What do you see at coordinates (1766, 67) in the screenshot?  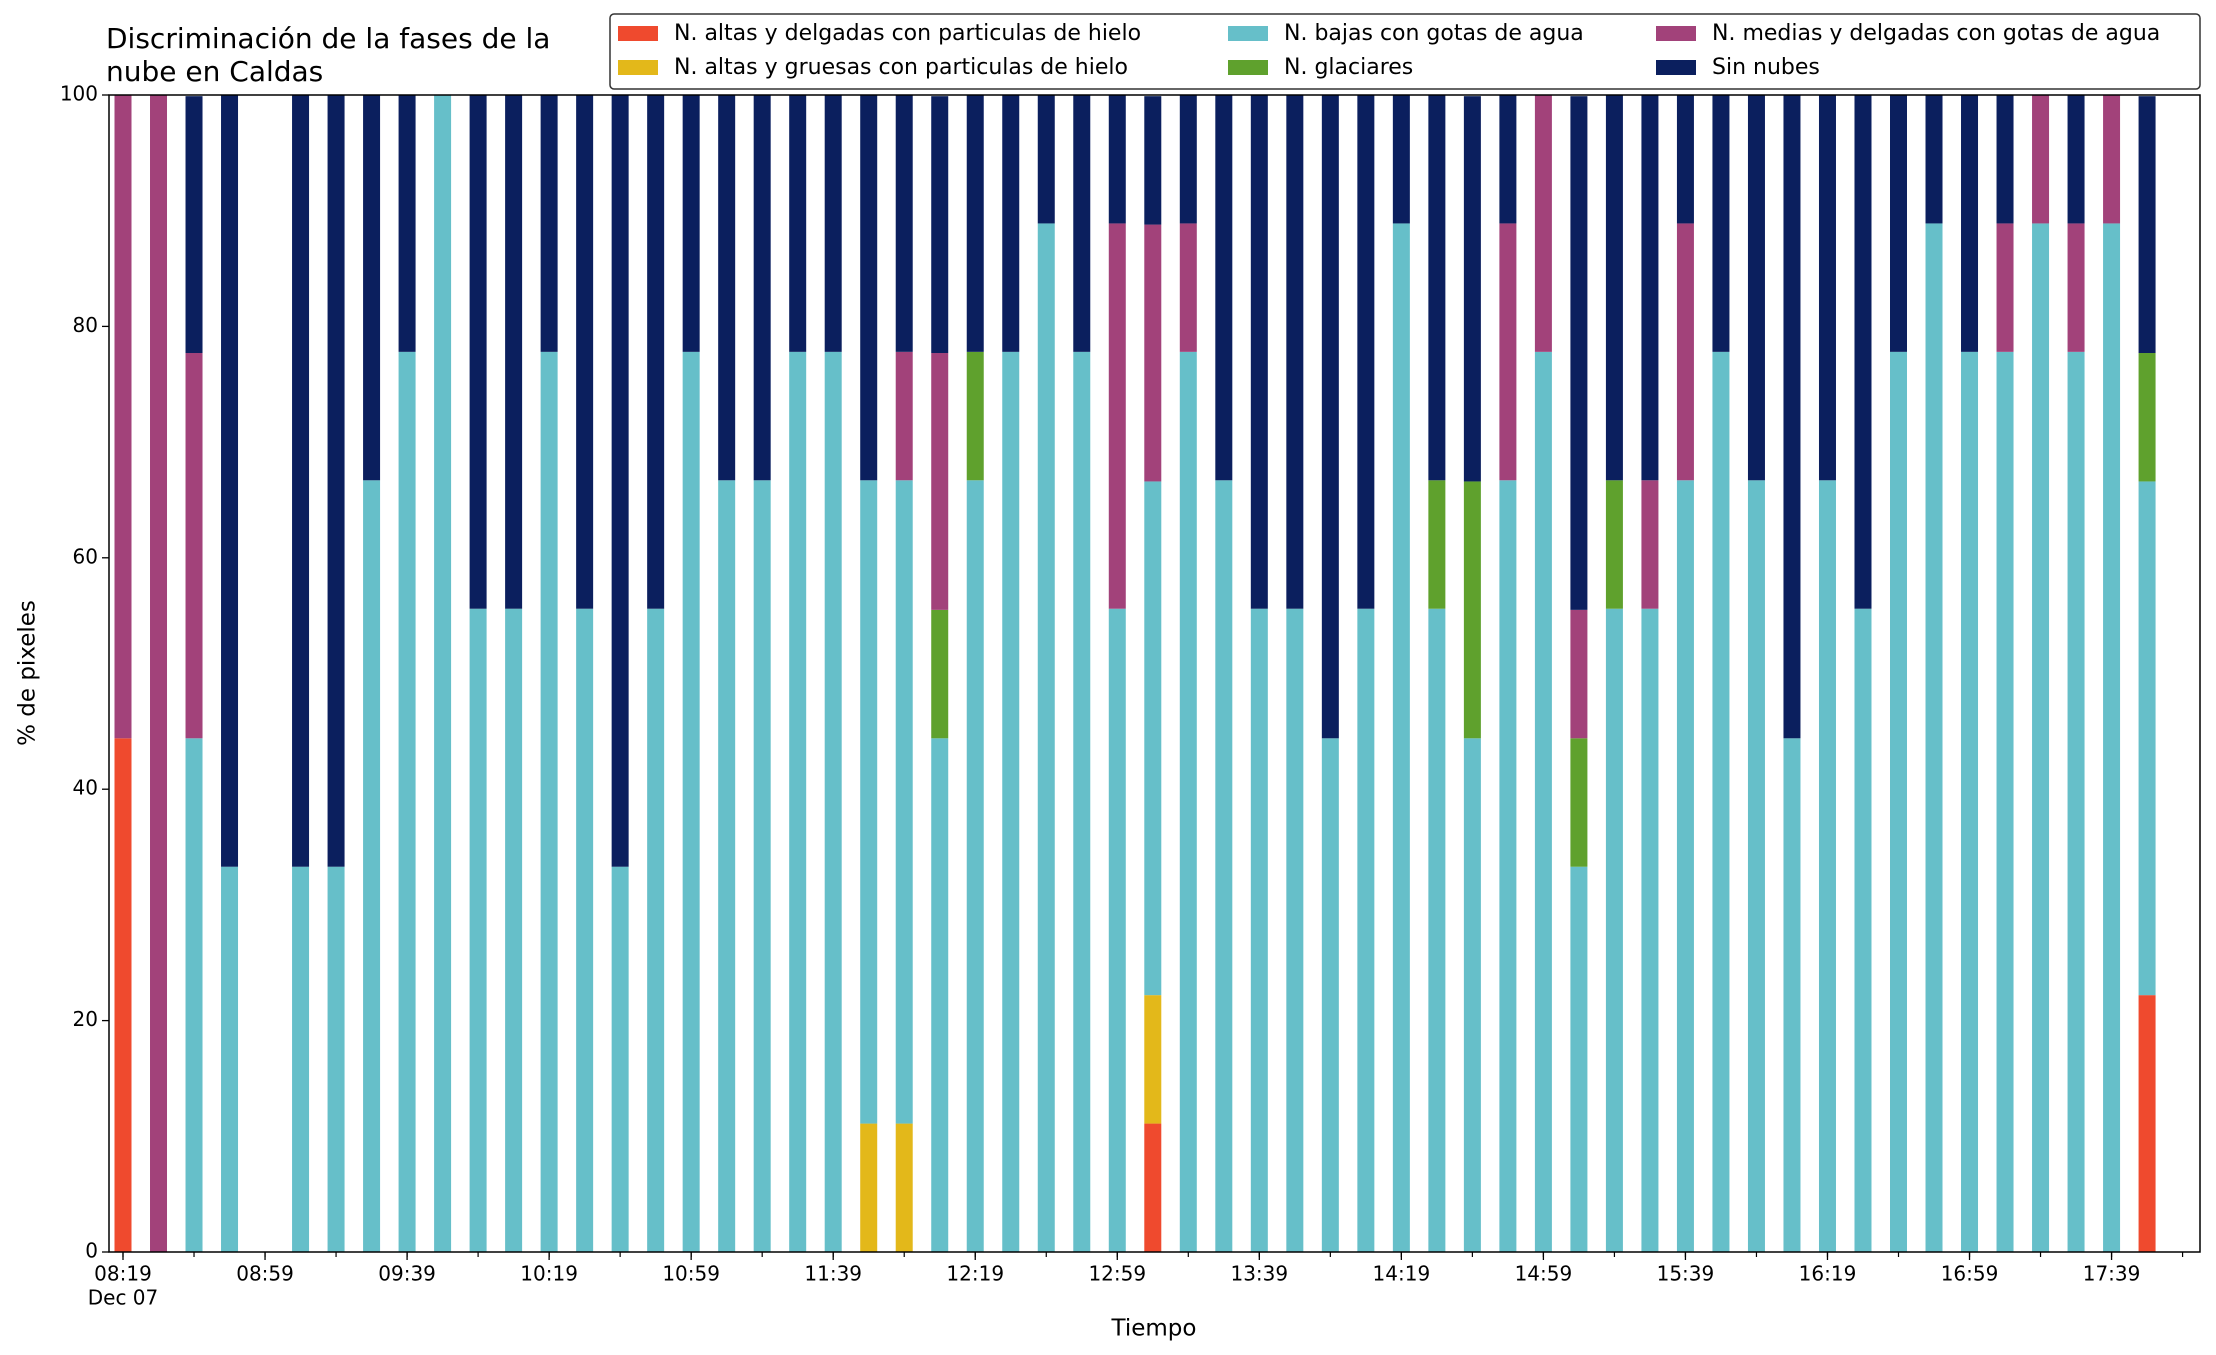 I see `legend-label: Sin nubes` at bounding box center [1766, 67].